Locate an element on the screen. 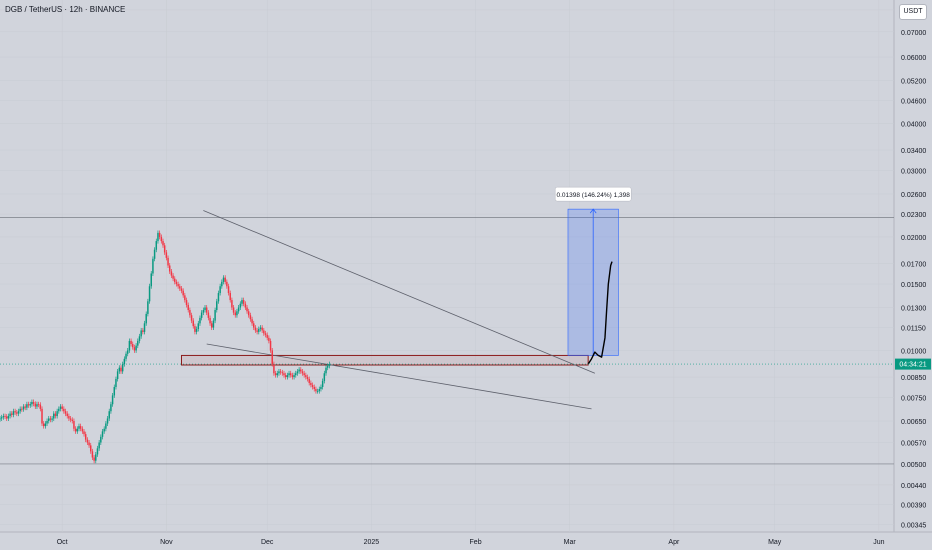 This screenshot has height=550, width=932. x-tick-label: Nov is located at coordinates (166, 542).